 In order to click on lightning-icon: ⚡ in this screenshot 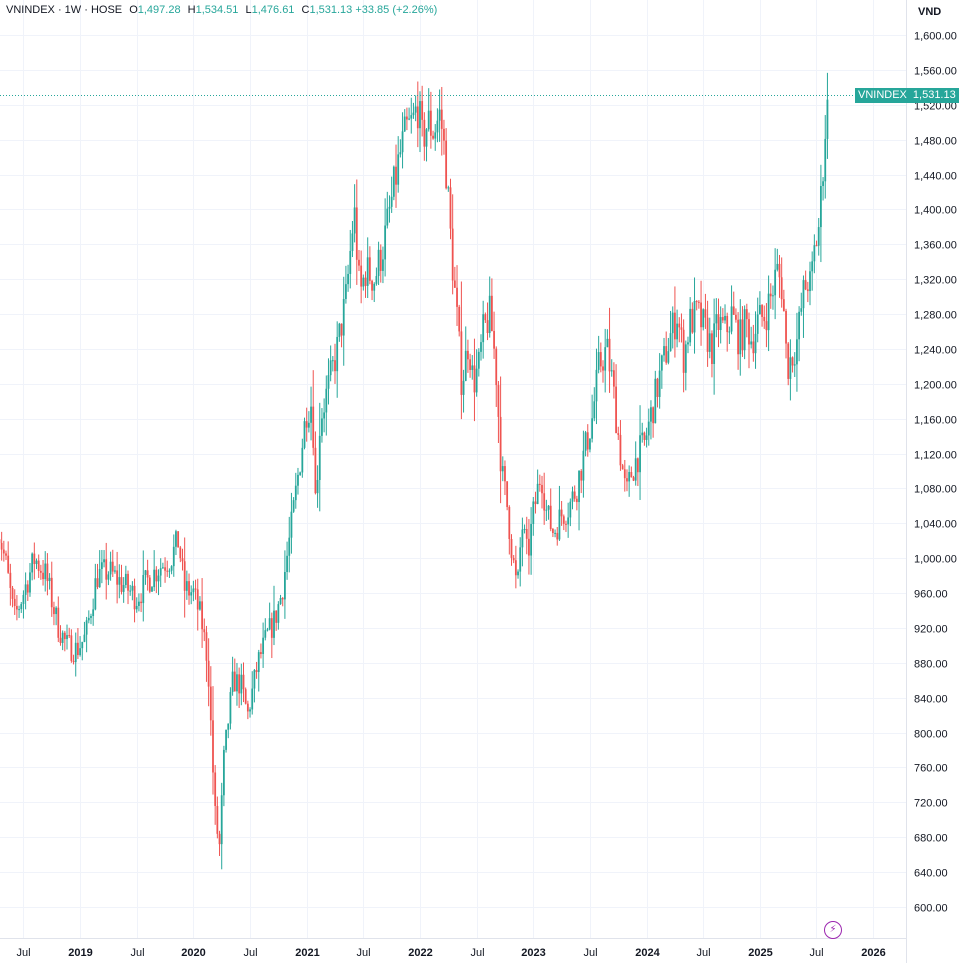, I will do `click(833, 930)`.